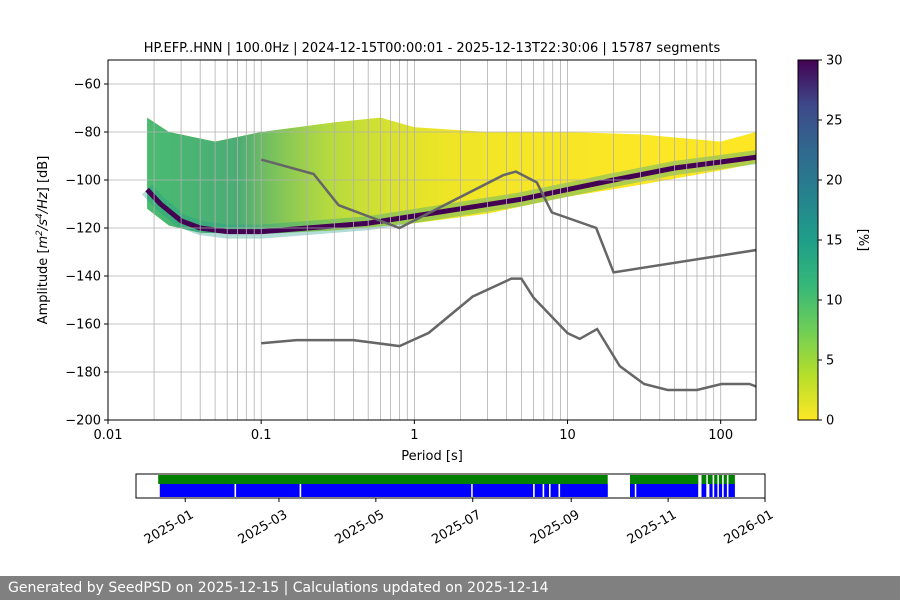 The image size is (900, 600). I want to click on colorbar-tick-label: 20, so click(834, 181).